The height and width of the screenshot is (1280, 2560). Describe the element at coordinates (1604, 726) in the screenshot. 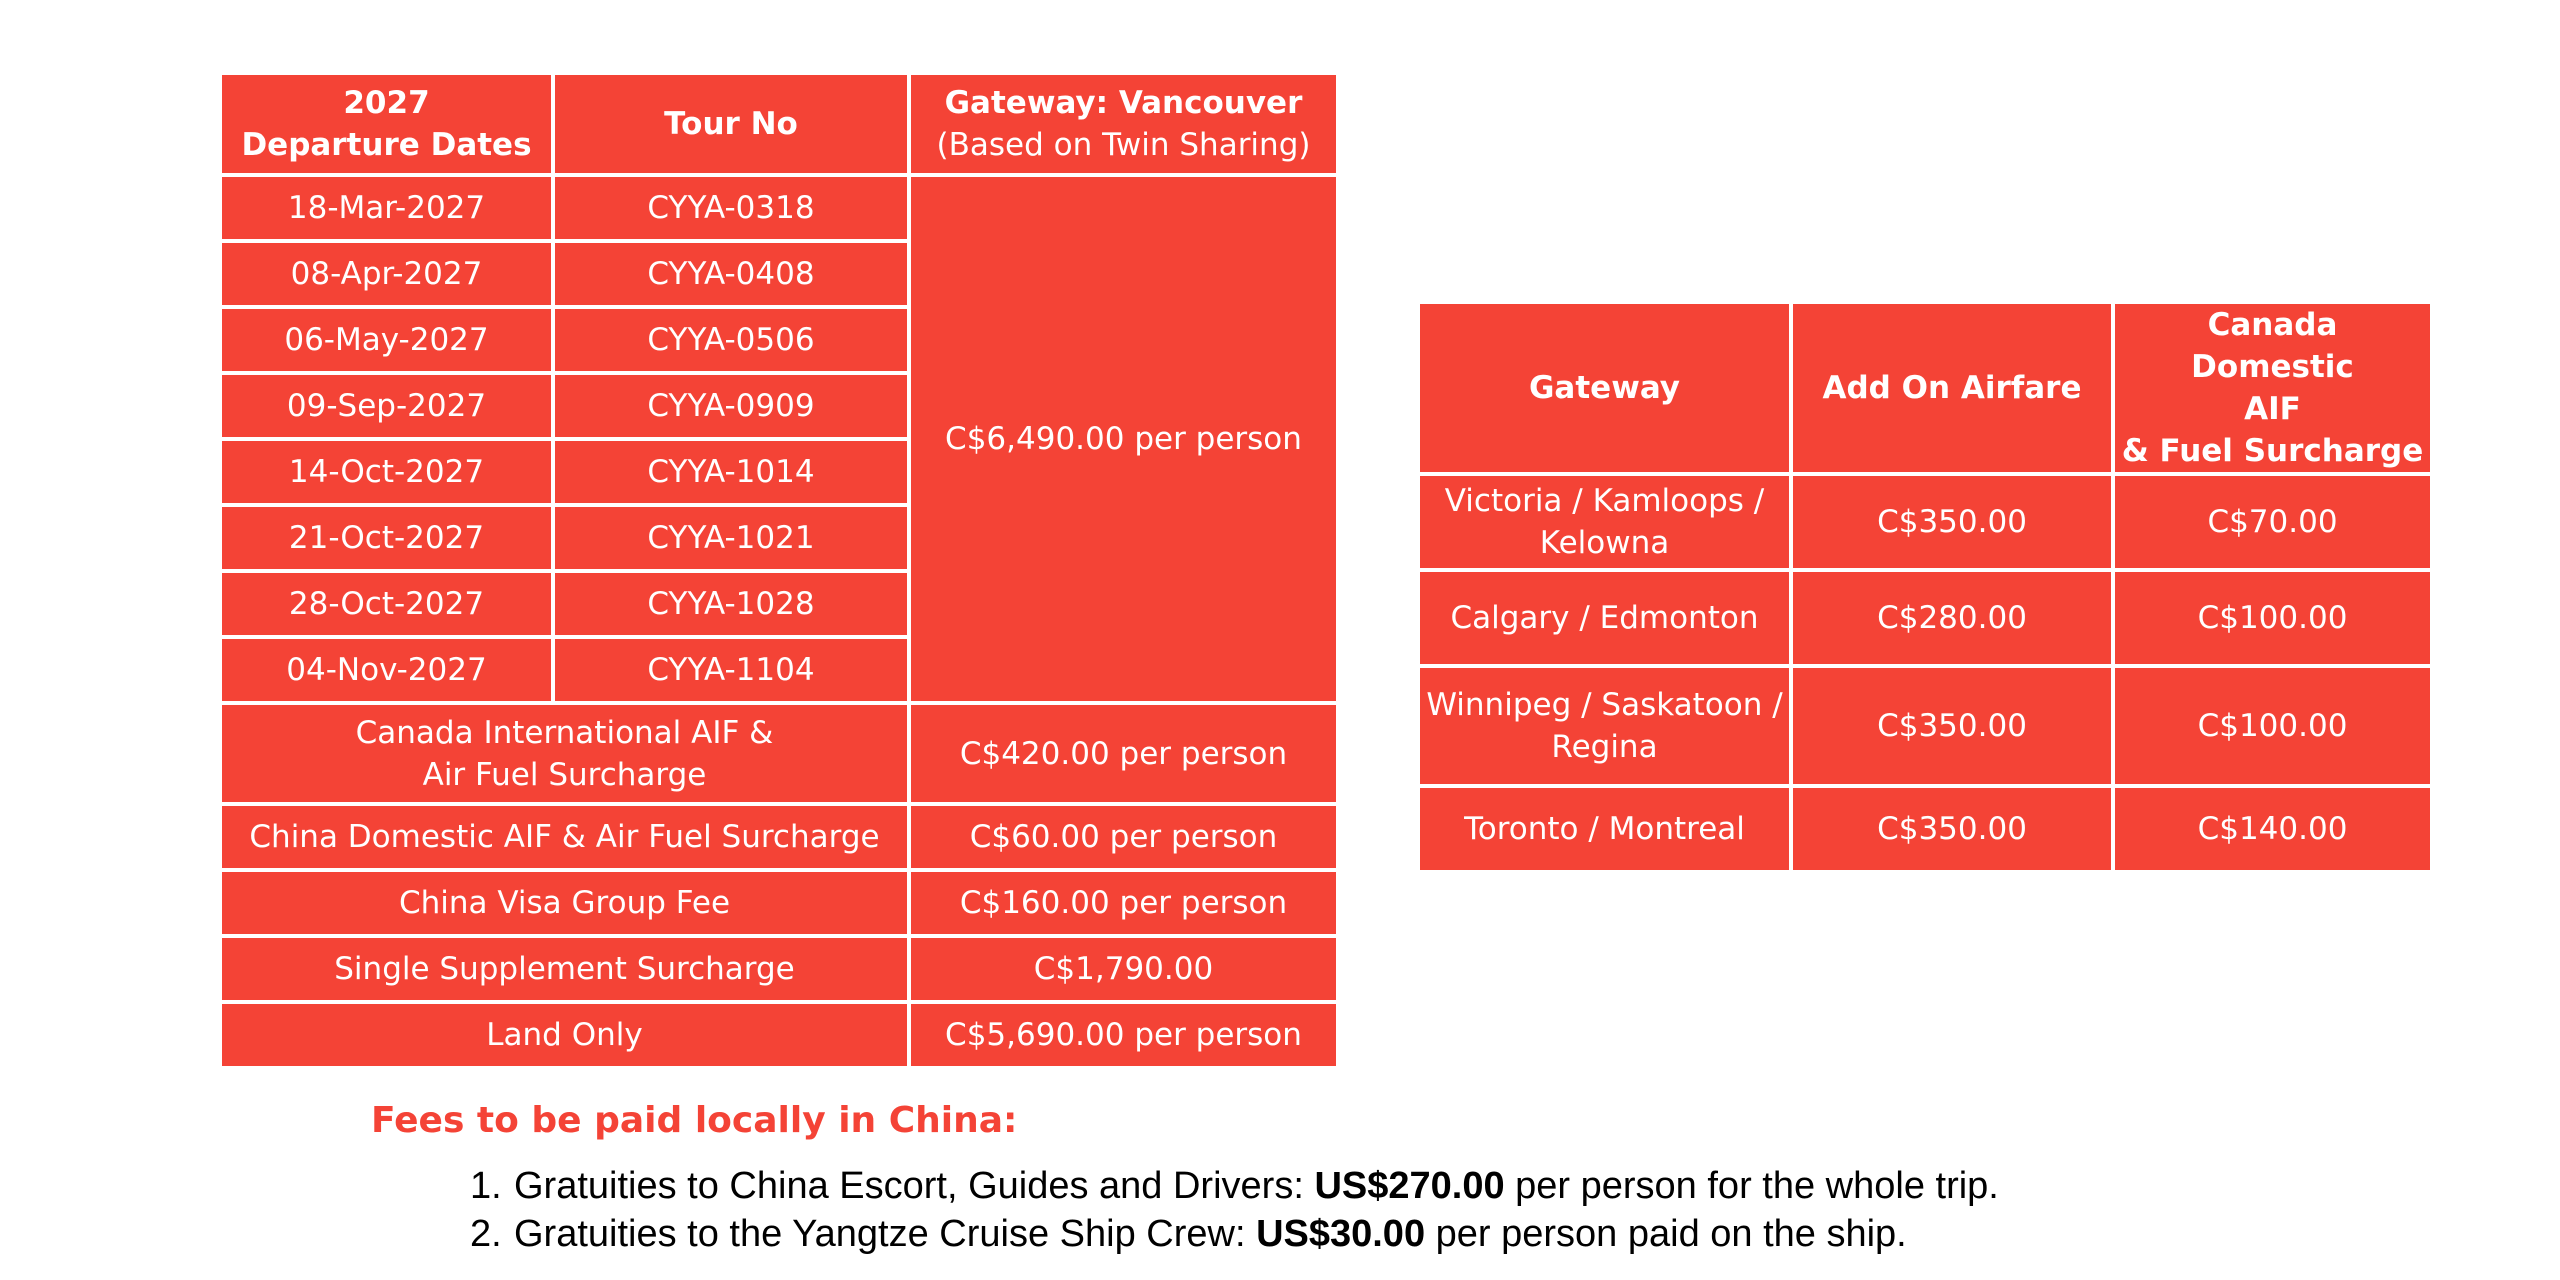

I see `gateway-cities: Winnipeg / Saskatoon / Regina` at that location.